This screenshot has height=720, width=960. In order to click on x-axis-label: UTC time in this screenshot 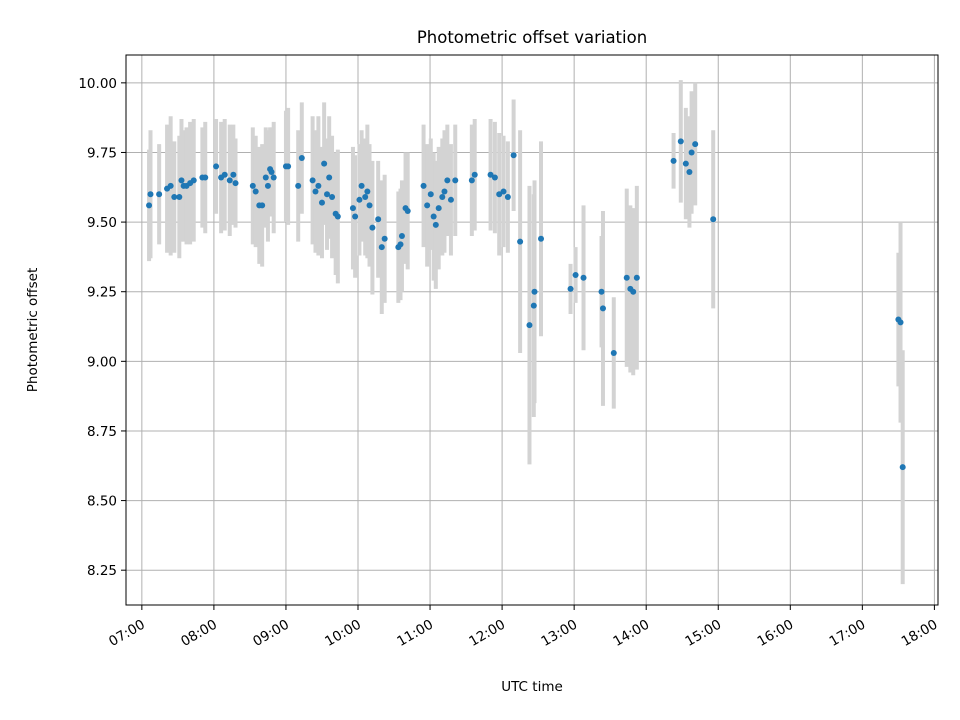, I will do `click(532, 687)`.